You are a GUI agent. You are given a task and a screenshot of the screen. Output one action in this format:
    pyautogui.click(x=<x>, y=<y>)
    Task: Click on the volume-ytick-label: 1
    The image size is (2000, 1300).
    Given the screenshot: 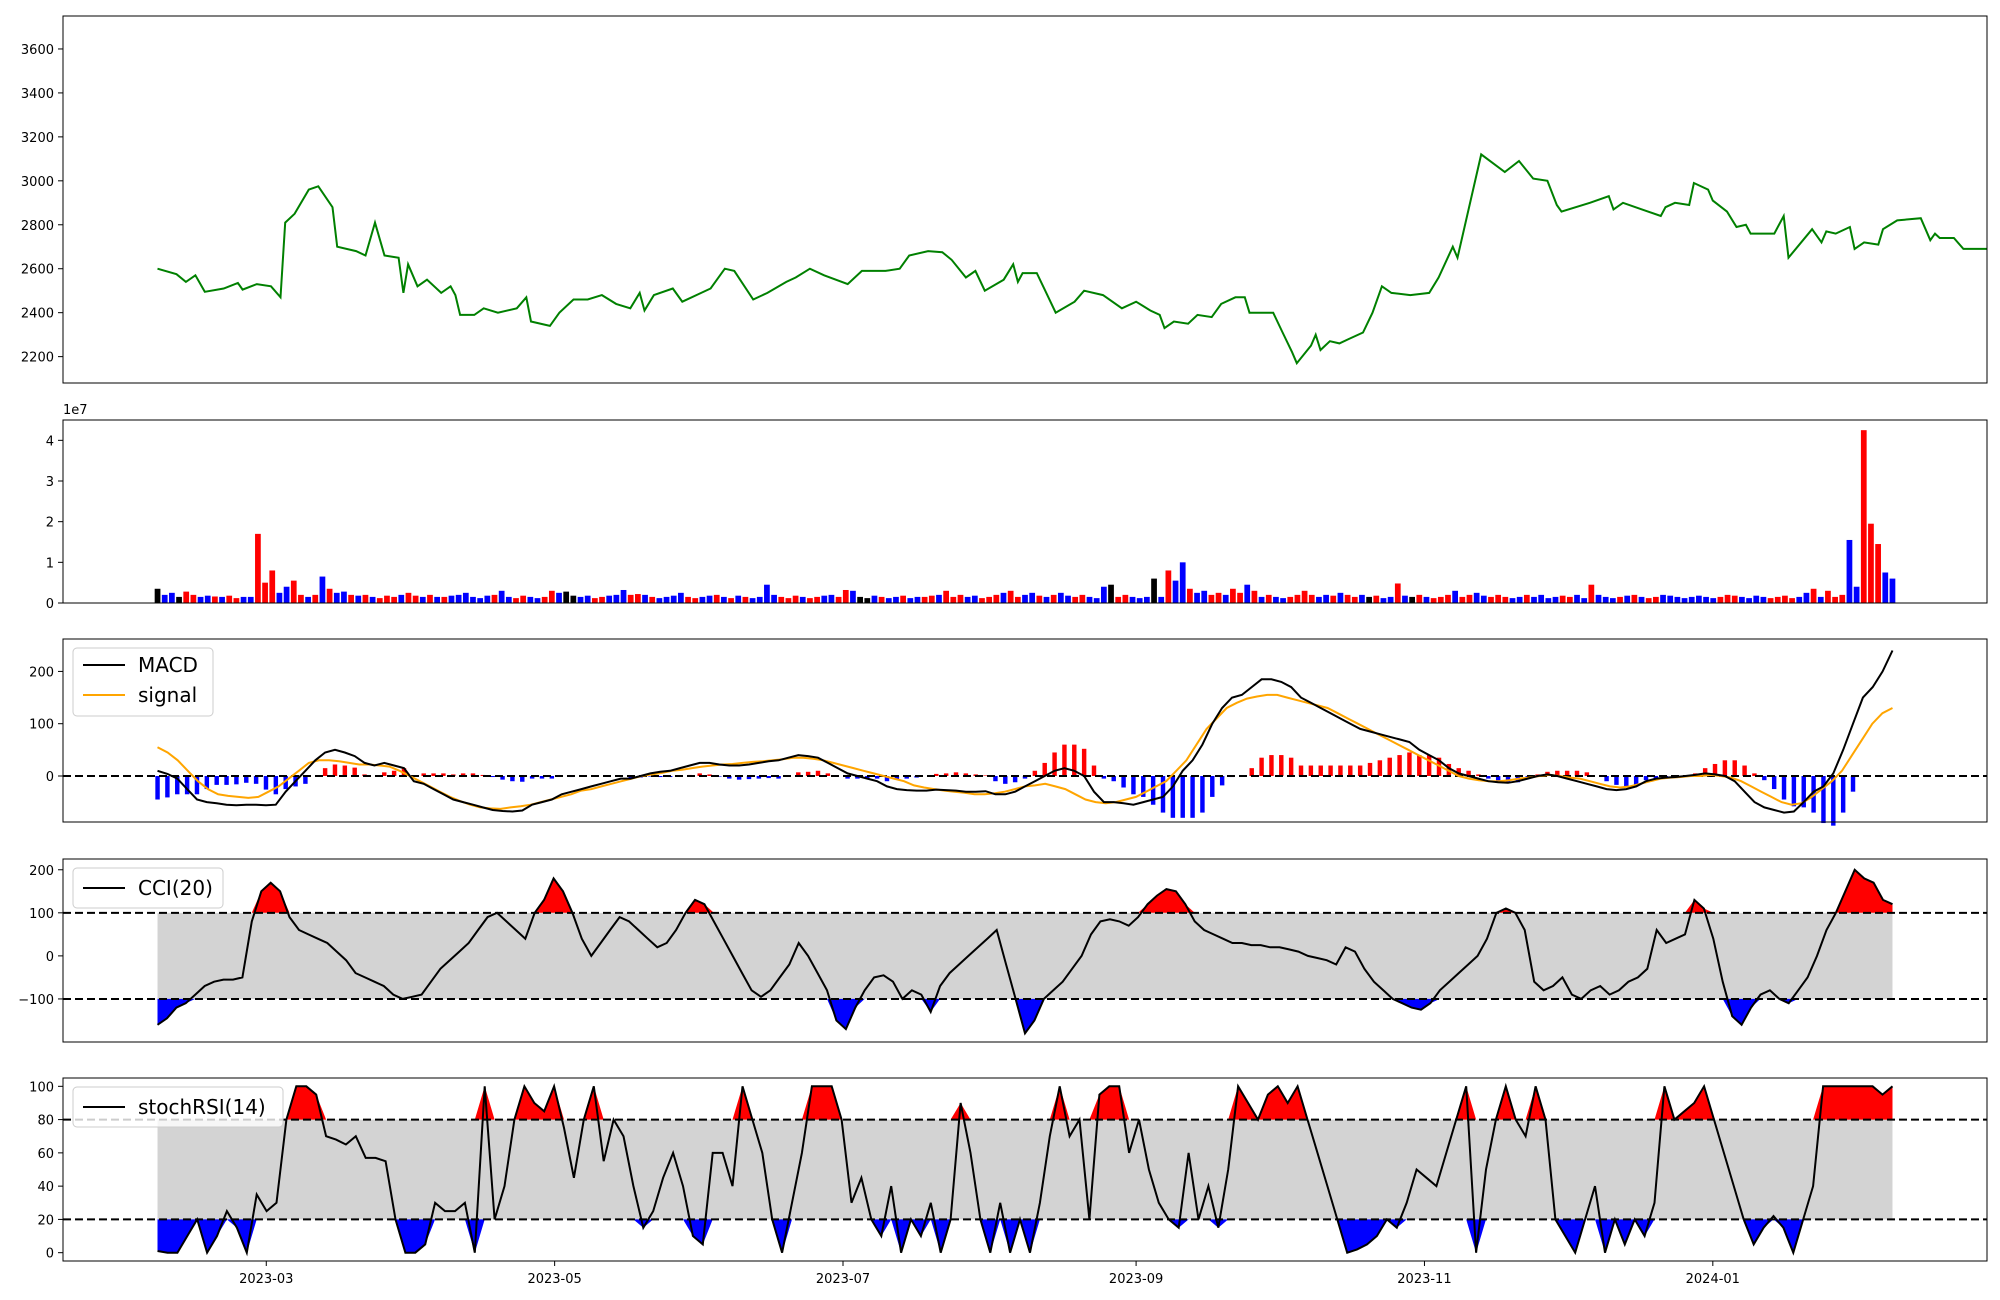 What is the action you would take?
    pyautogui.click(x=50, y=563)
    